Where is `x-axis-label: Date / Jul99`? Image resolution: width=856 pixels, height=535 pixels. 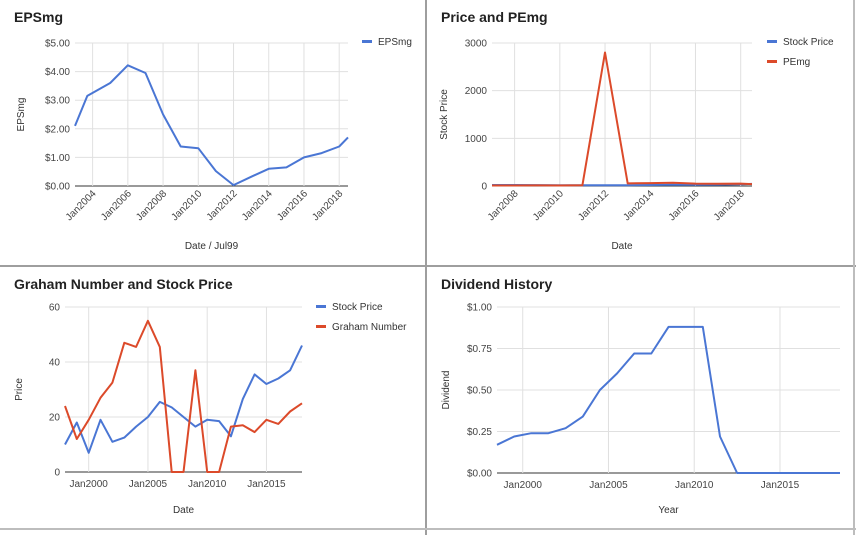 x-axis-label: Date / Jul99 is located at coordinates (212, 246).